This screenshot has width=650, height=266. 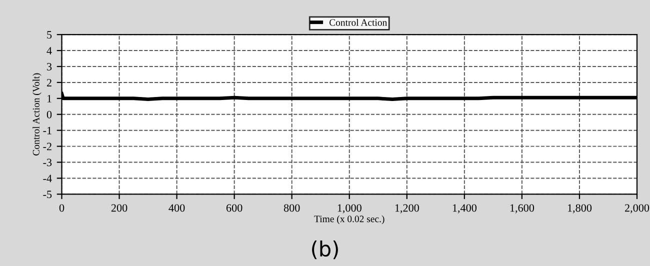 I want to click on x-tick-label: 1,600, so click(x=522, y=209).